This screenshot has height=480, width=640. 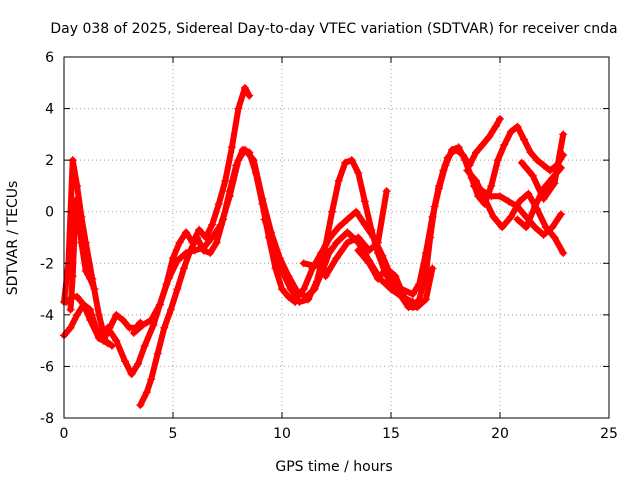 What do you see at coordinates (47, 316) in the screenshot?
I see `y-tick-label: -4` at bounding box center [47, 316].